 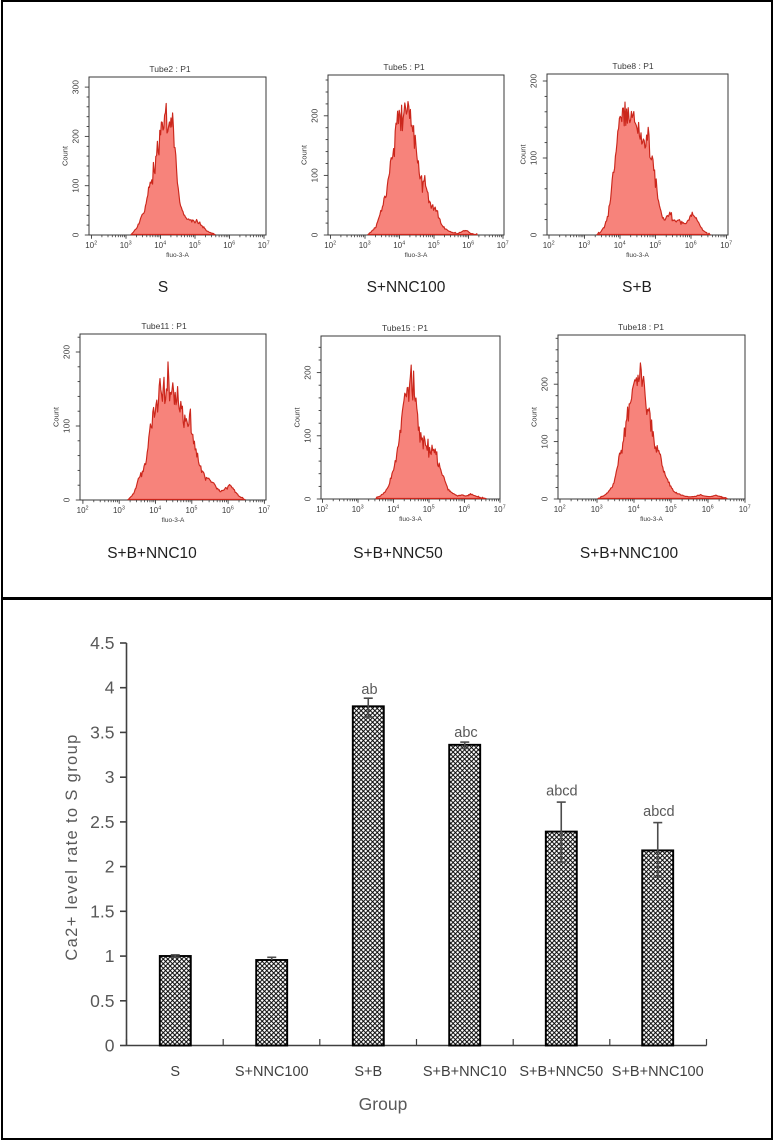 What do you see at coordinates (102, 822) in the screenshot?
I see `svg-text: 2.5` at bounding box center [102, 822].